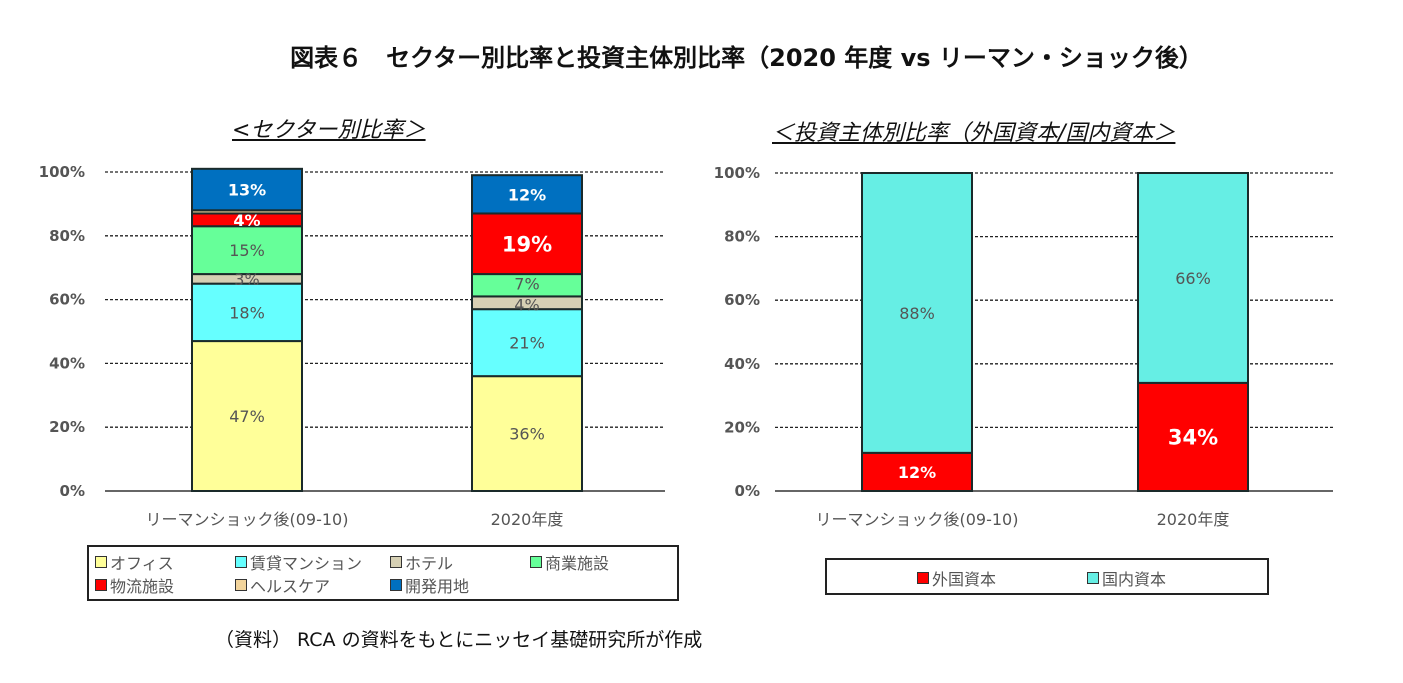 The height and width of the screenshot is (683, 1403). I want to click on legend-item: ホテル, so click(421, 562).